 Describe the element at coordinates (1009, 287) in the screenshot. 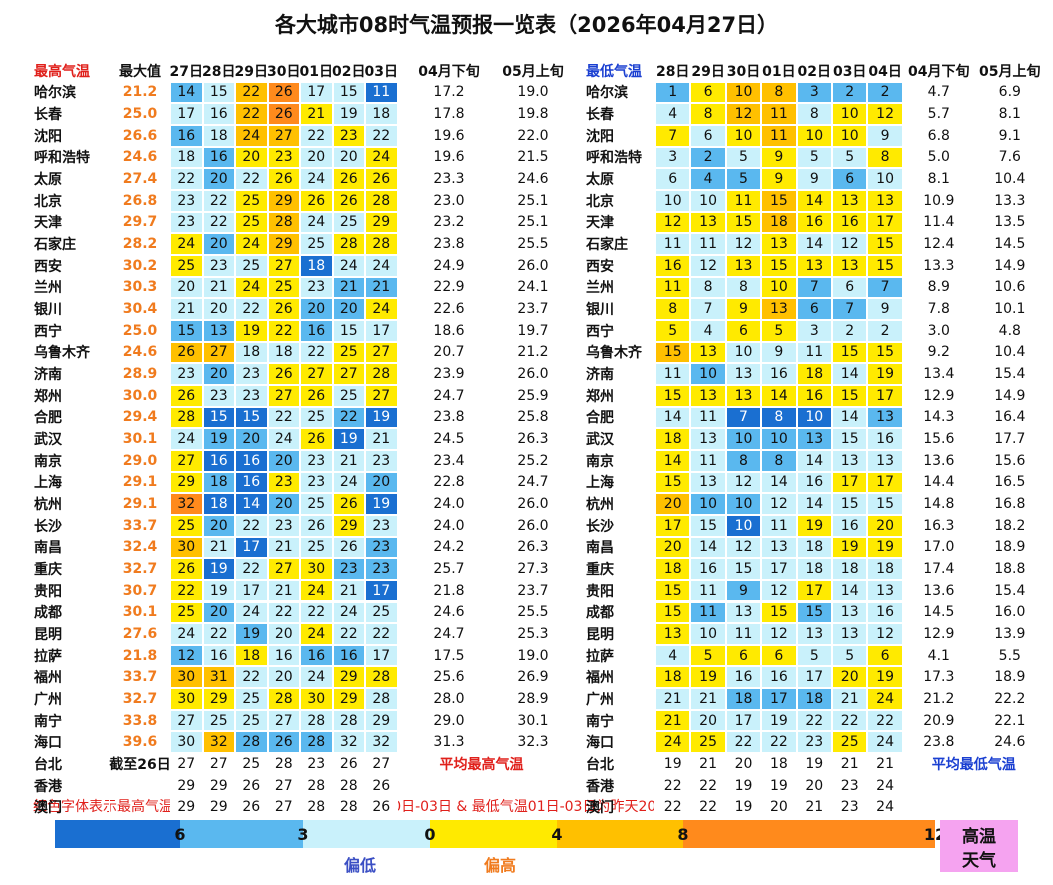

I see `avg-cell: 10.6` at that location.